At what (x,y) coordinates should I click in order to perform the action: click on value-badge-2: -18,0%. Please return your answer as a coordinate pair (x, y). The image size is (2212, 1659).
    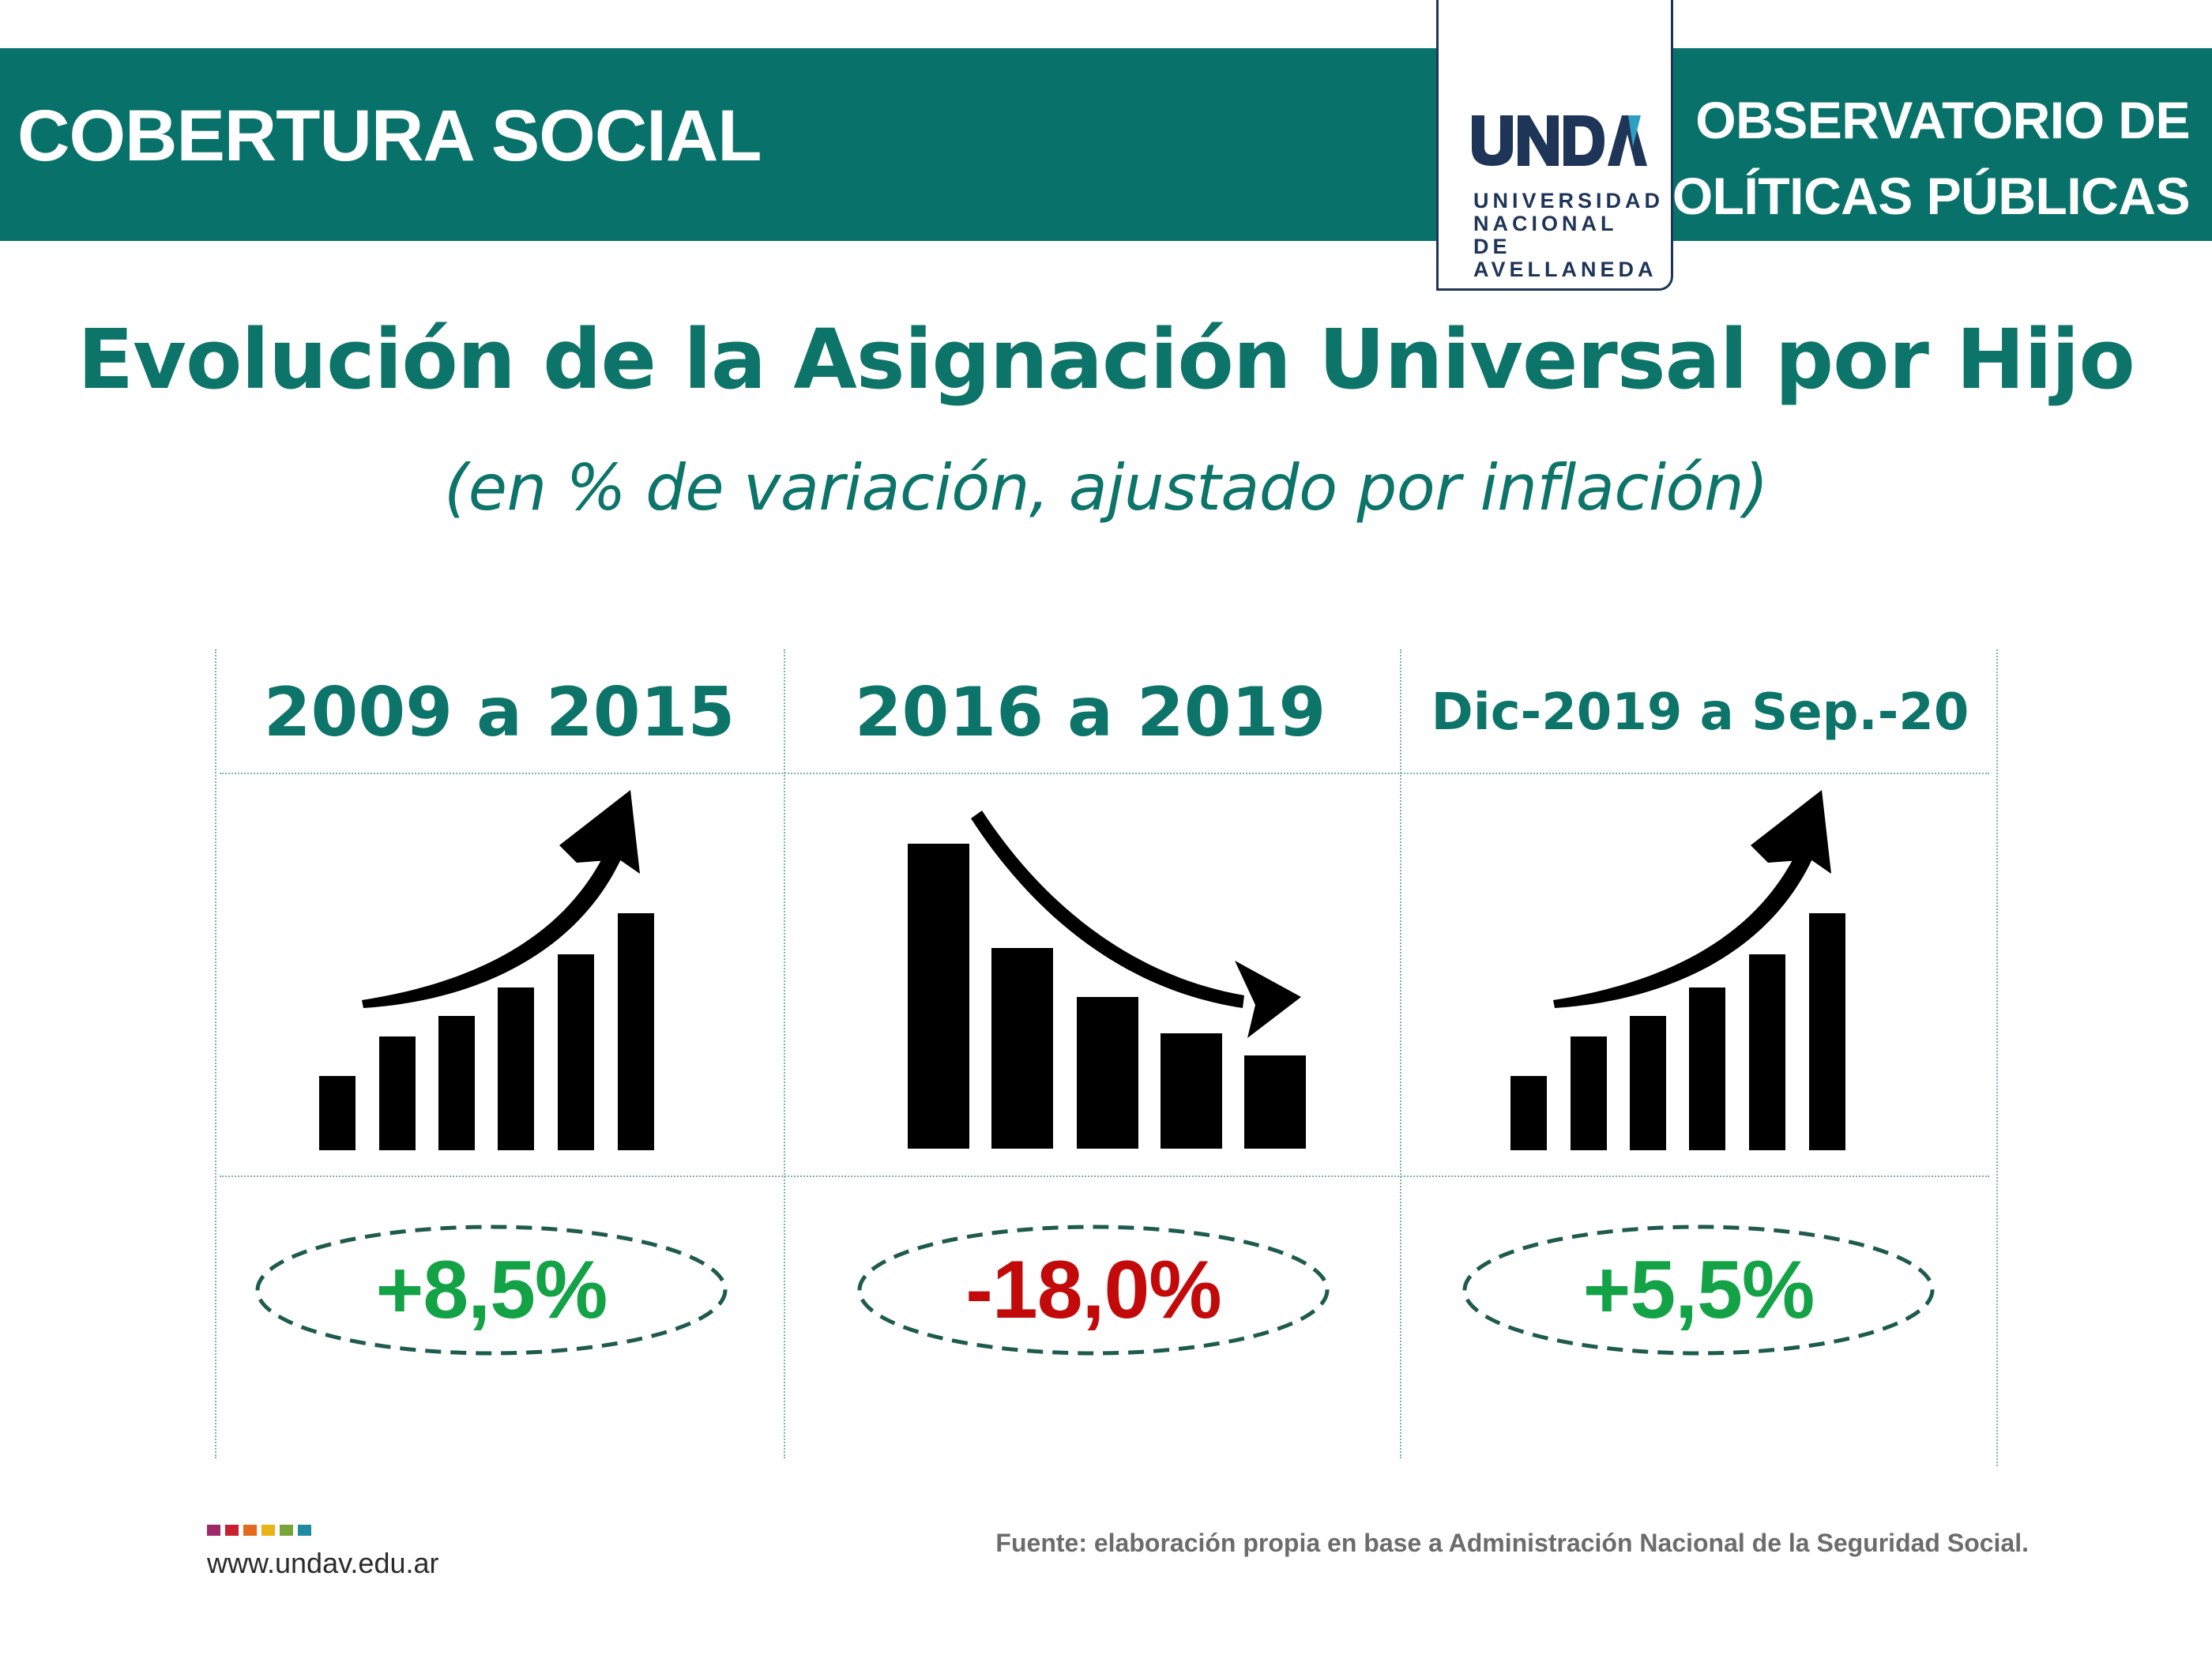
    Looking at the image, I should click on (1093, 1290).